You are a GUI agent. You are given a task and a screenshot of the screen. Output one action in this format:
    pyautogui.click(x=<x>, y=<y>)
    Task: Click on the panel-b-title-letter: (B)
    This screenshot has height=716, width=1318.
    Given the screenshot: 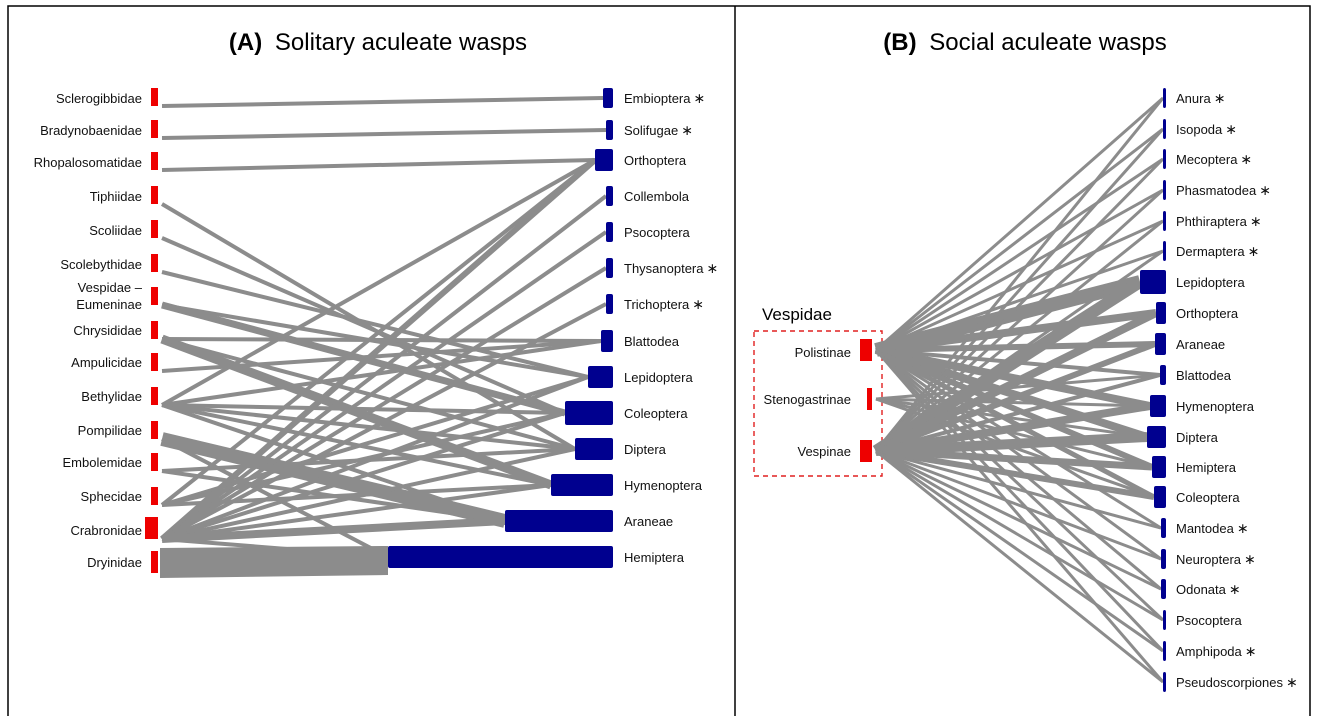 What is the action you would take?
    pyautogui.click(x=899, y=42)
    